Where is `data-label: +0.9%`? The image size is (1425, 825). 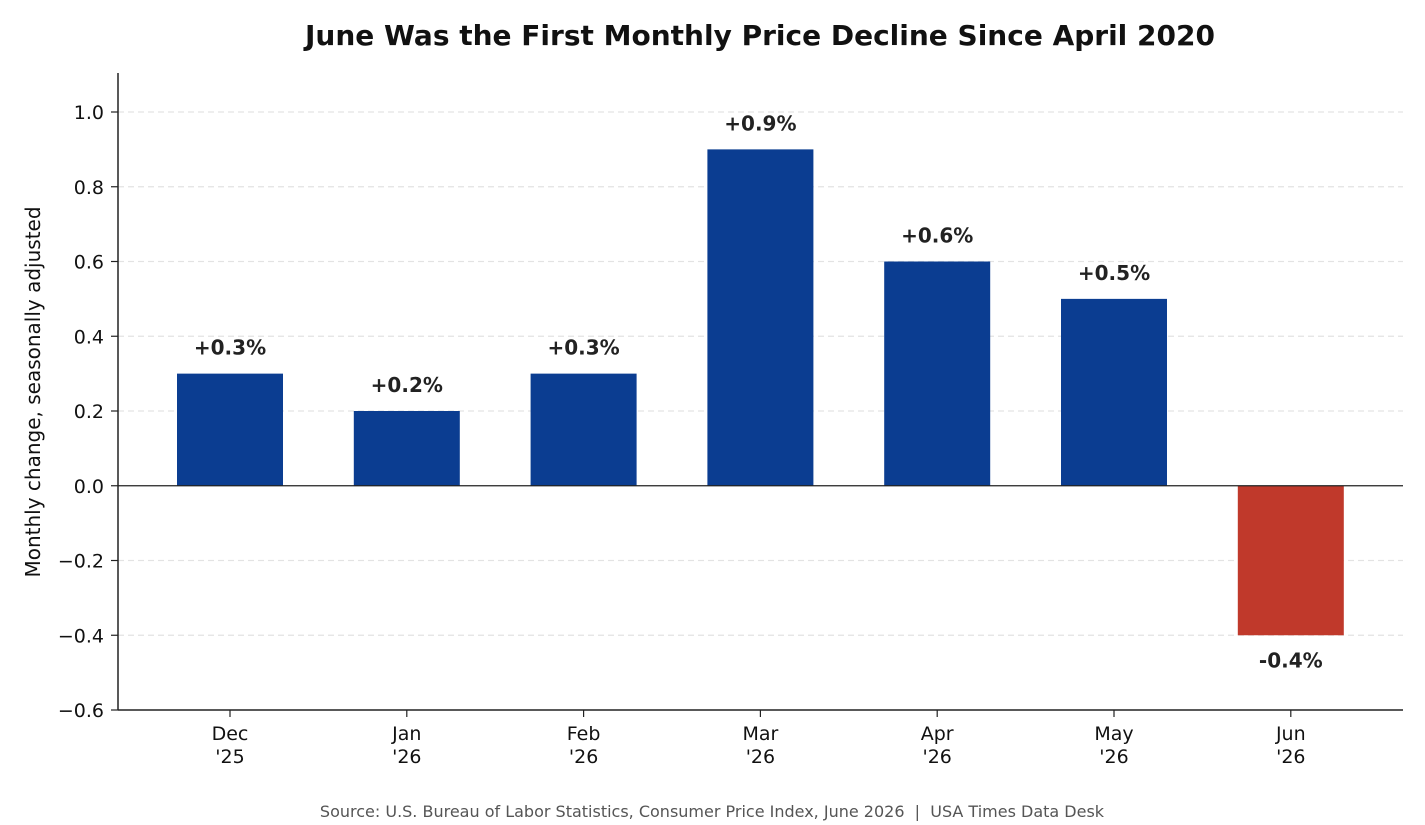
data-label: +0.9% is located at coordinates (760, 123).